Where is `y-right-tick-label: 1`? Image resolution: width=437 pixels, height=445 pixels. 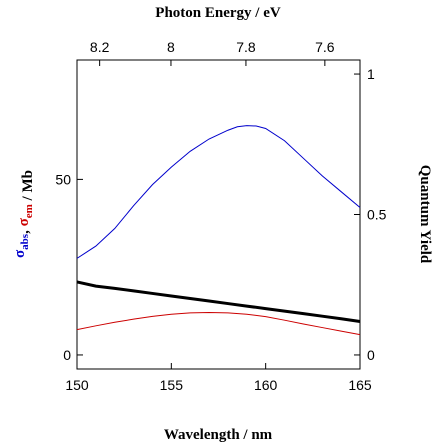
y-right-tick-label: 1 is located at coordinates (371, 74).